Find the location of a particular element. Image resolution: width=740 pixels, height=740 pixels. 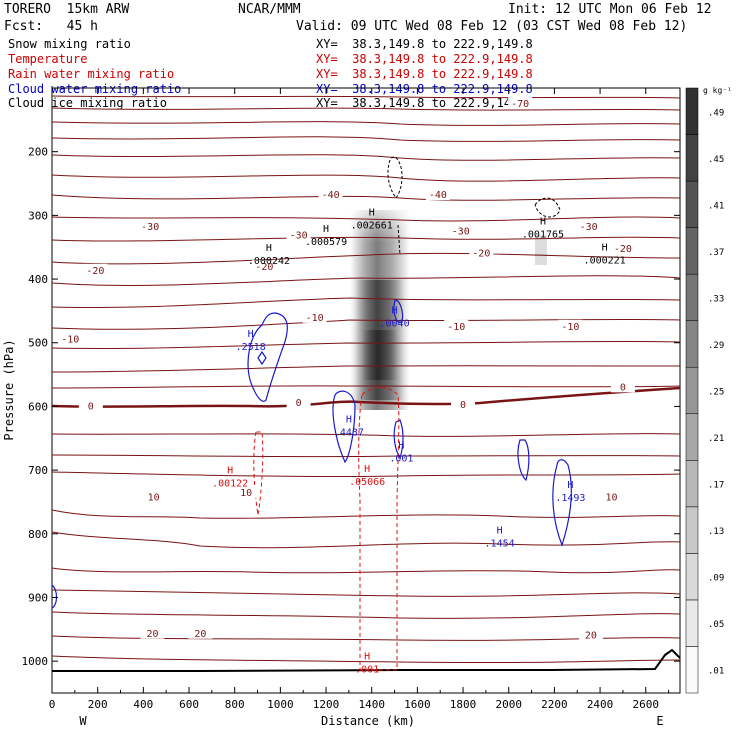

x-tick-label: 400 is located at coordinates (143, 704).